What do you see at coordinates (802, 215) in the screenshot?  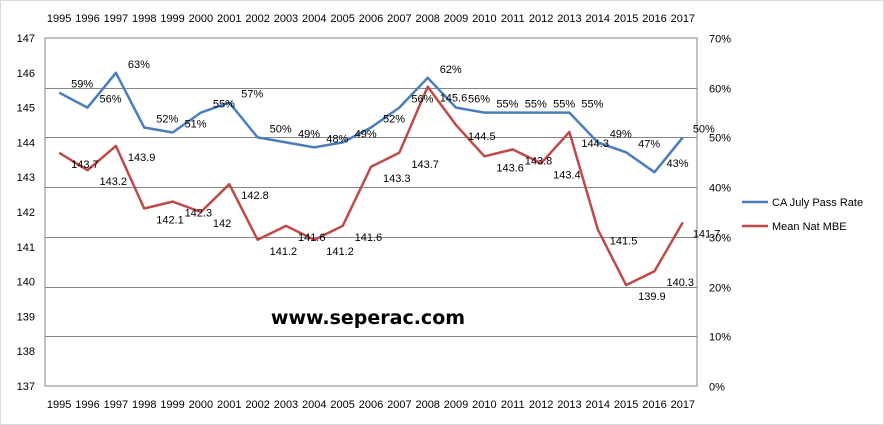 I see `legend: CA July Pass Rate Mean Nat MBE` at bounding box center [802, 215].